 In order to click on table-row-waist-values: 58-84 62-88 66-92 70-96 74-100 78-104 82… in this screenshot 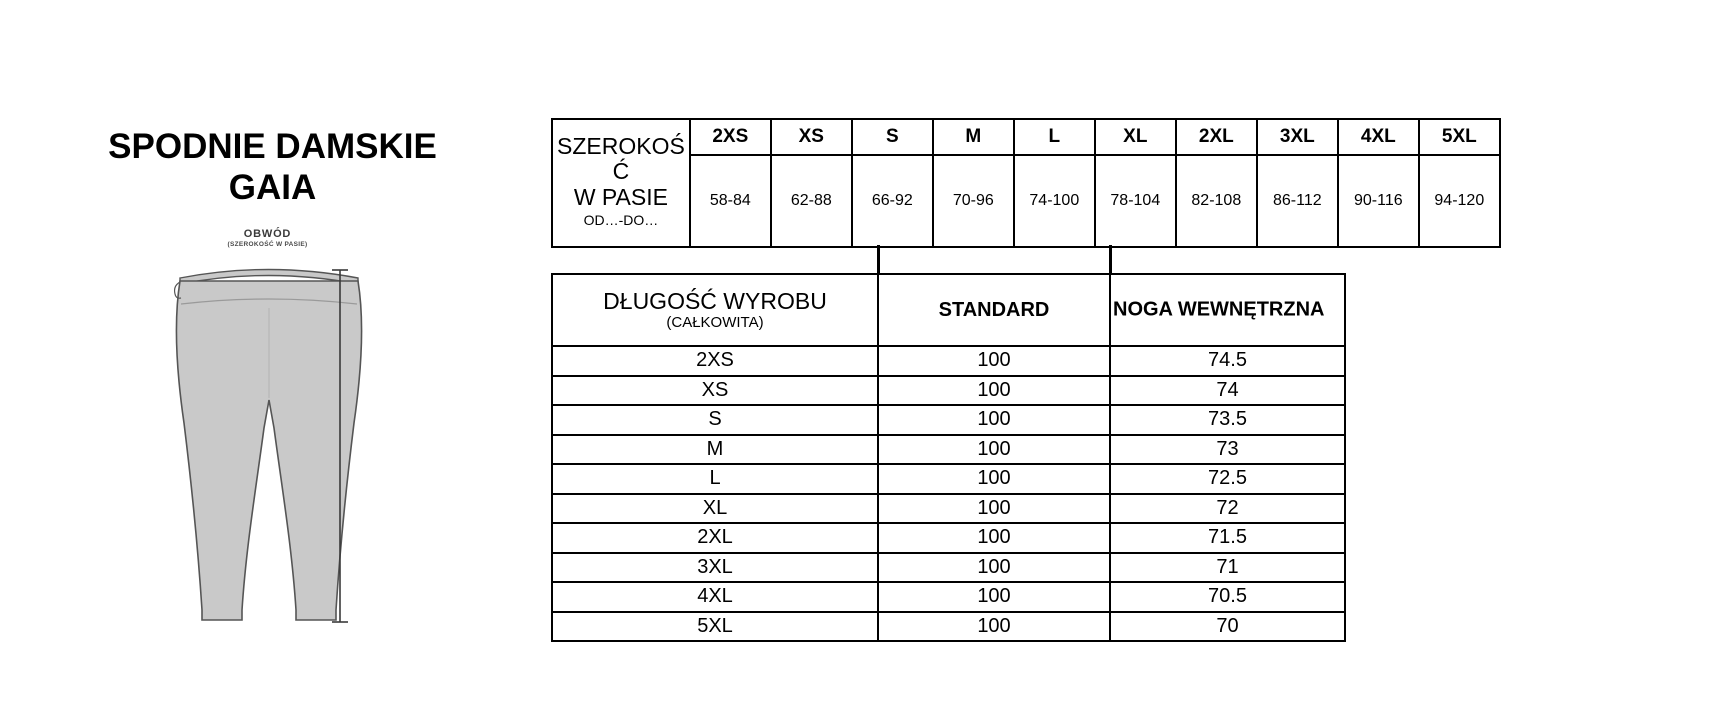, I will do `click(1026, 201)`.